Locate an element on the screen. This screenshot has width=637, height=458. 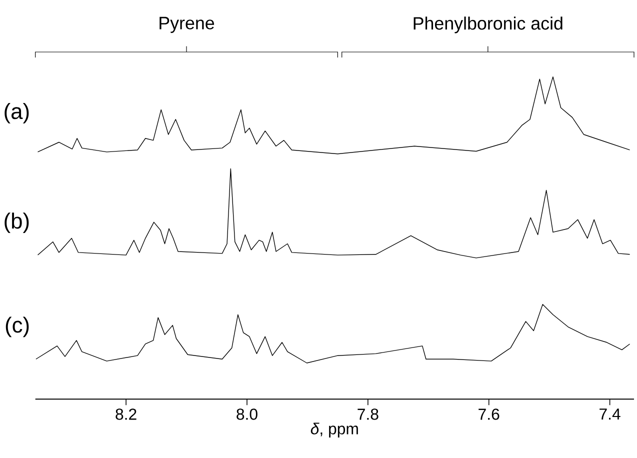
x-tick-label: 7.4 is located at coordinates (610, 414).